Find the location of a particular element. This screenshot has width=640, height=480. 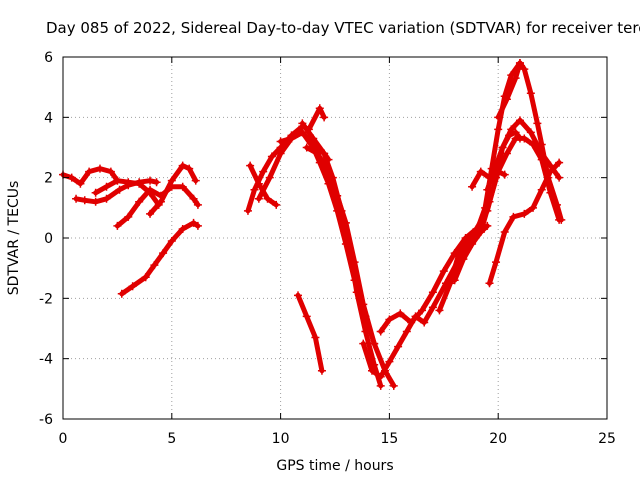

y-tick-label: -6 is located at coordinates (46, 420).